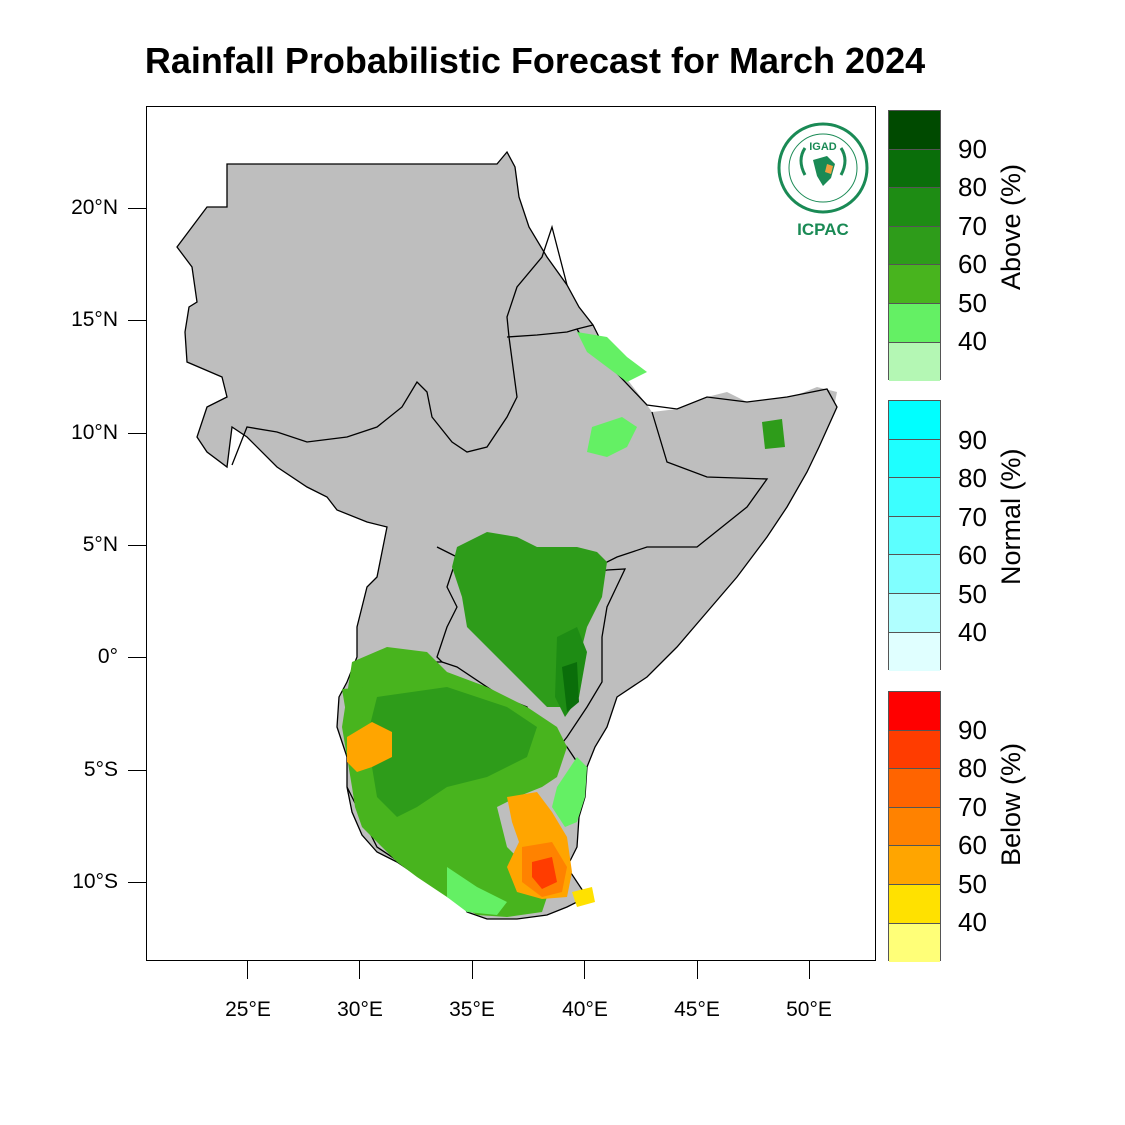  I want to click on y-tick-20n, so click(137, 208).